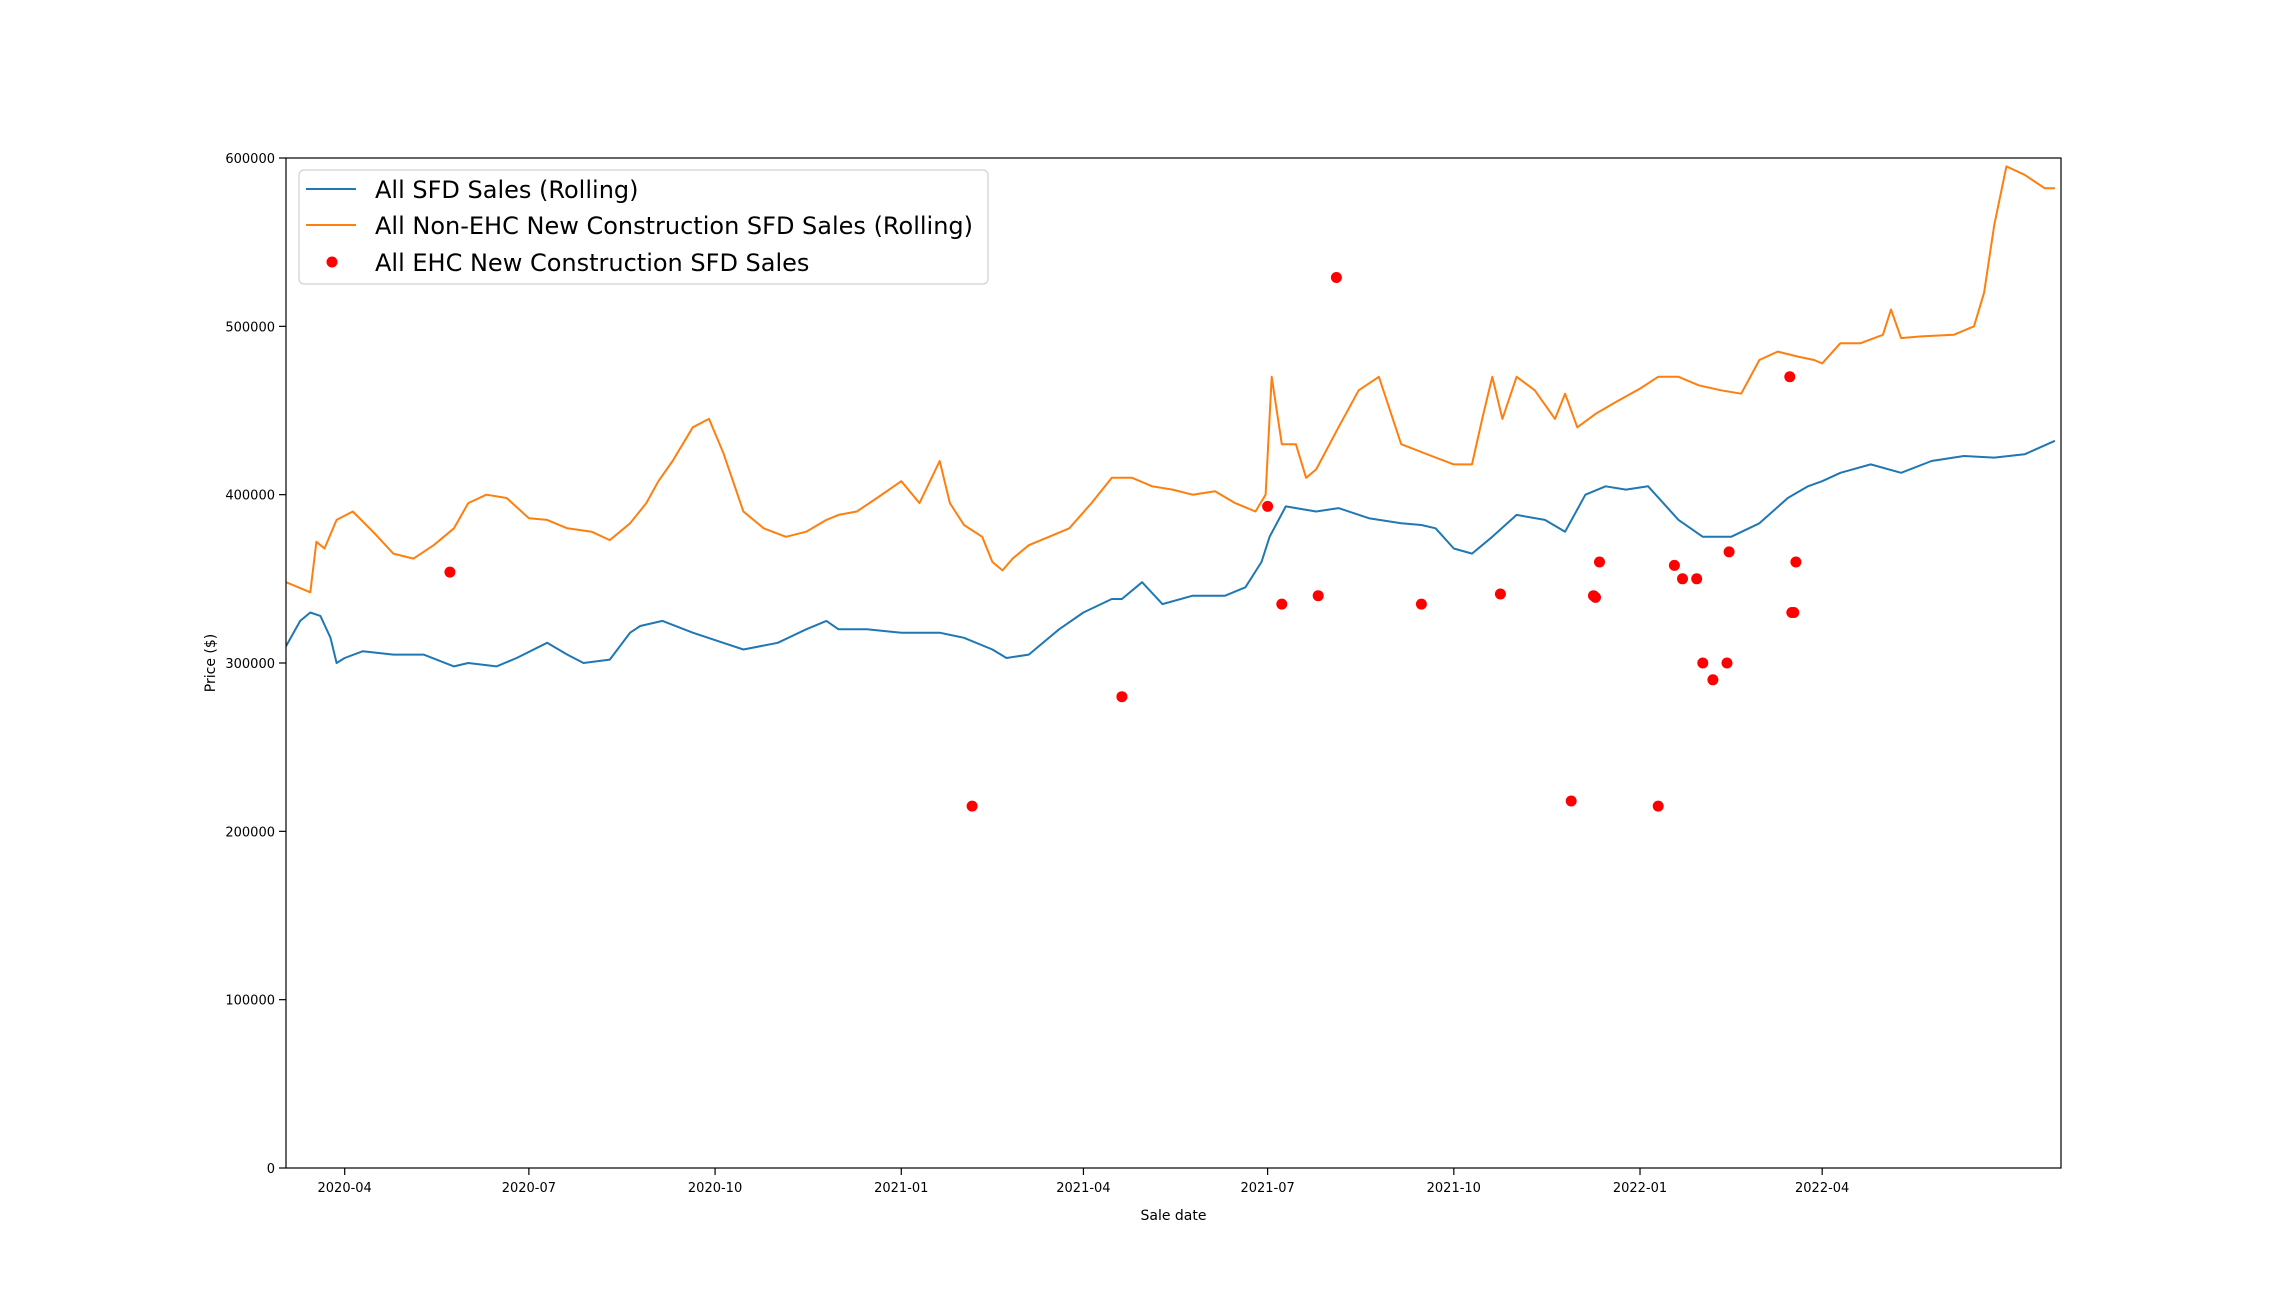 The image size is (2276, 1305). I want to click on y-tick-label: 400000, so click(250, 496).